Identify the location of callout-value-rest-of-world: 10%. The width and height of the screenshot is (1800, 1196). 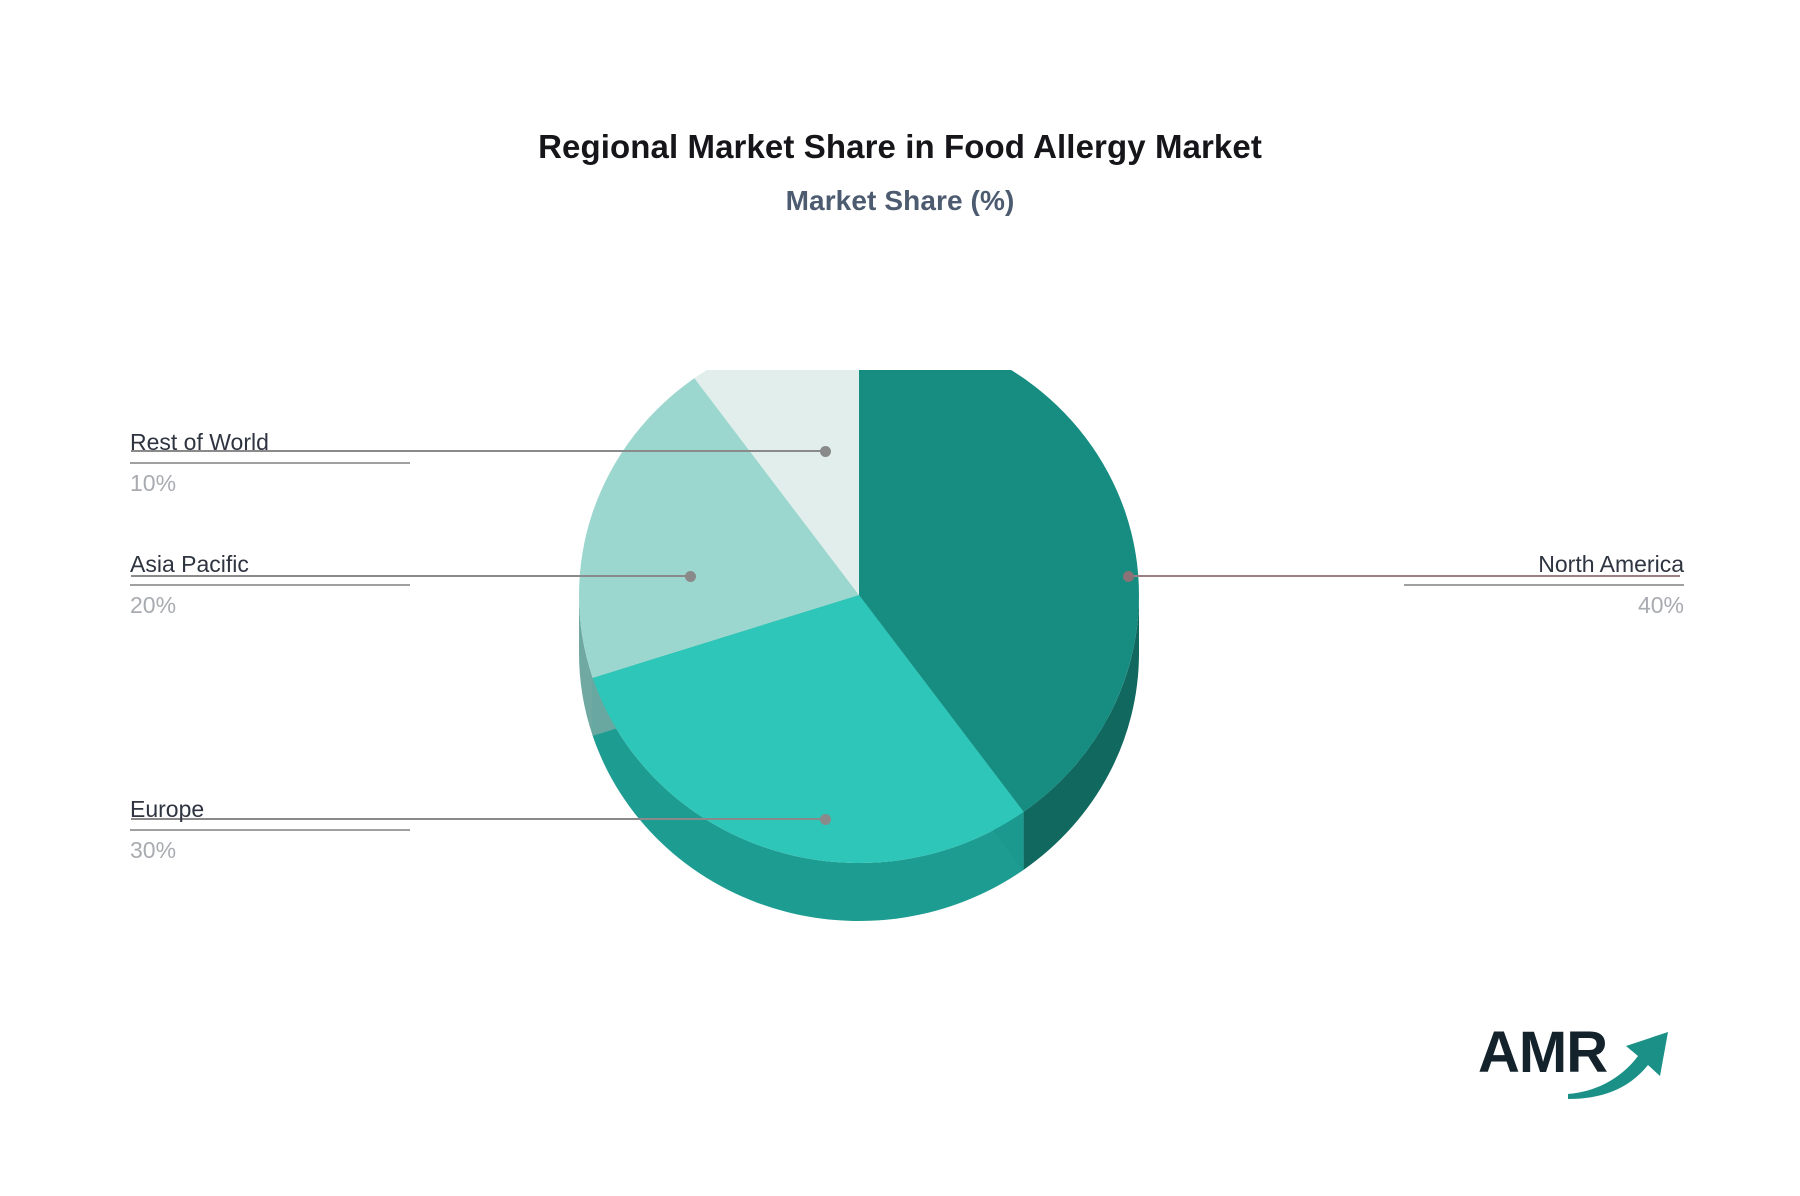
(153, 483).